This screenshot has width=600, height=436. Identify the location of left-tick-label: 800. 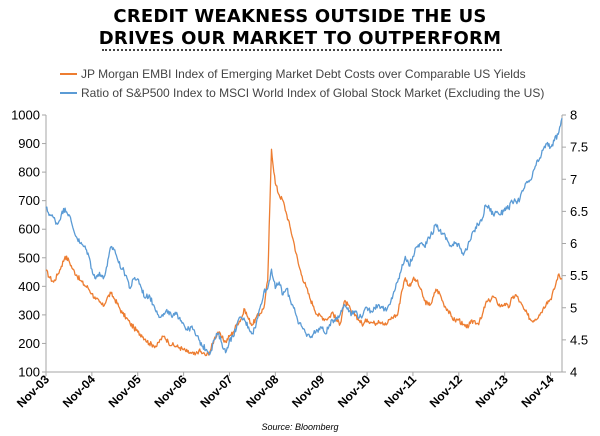
(29, 172).